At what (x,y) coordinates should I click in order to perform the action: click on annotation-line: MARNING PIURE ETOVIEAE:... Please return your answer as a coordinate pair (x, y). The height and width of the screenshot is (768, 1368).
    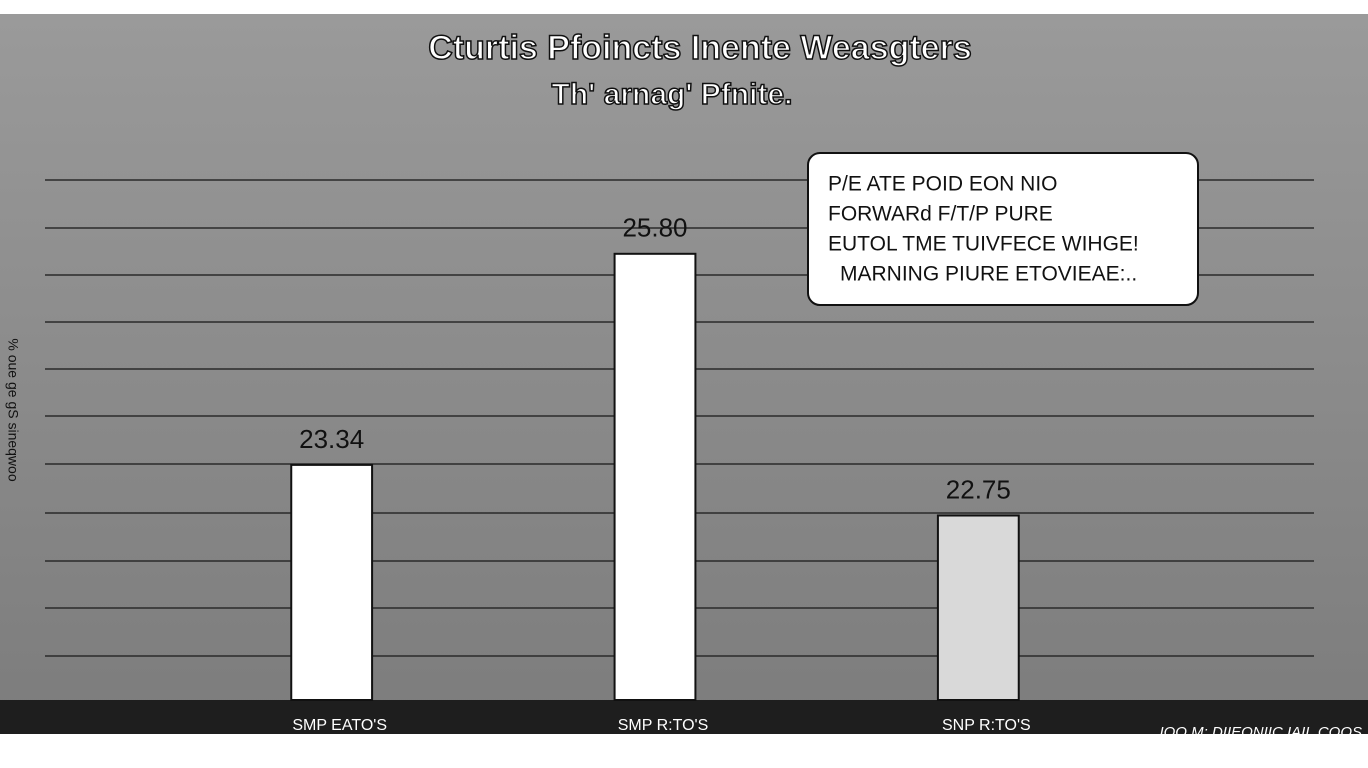
    Looking at the image, I should click on (988, 274).